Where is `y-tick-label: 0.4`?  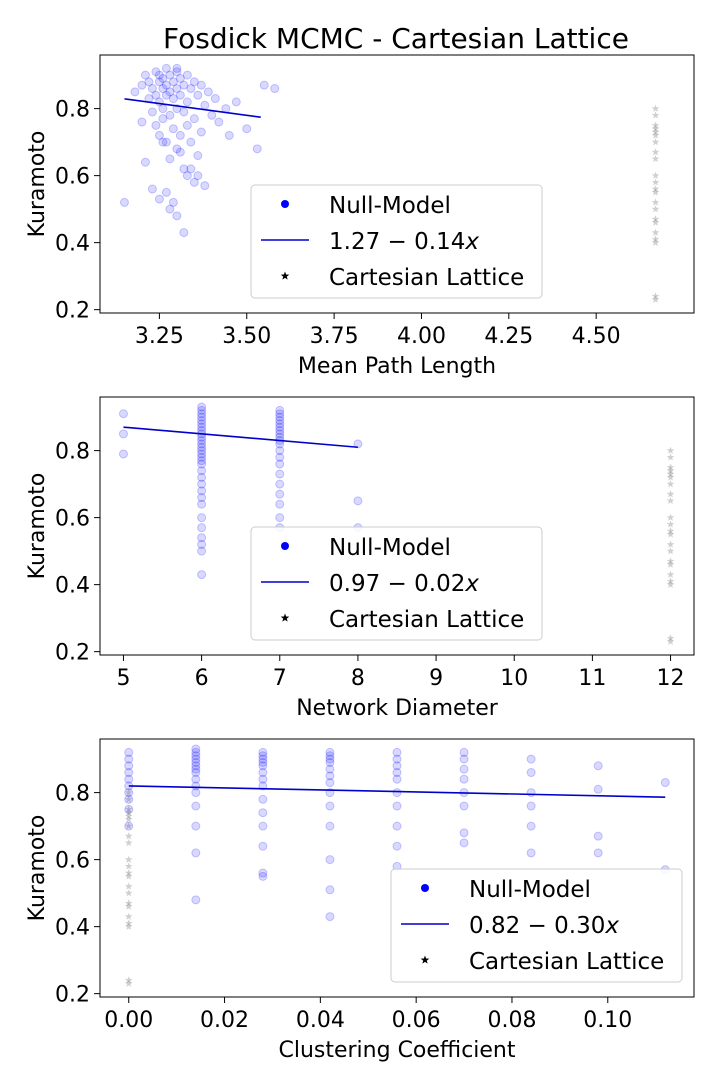
y-tick-label: 0.4 is located at coordinates (72, 244).